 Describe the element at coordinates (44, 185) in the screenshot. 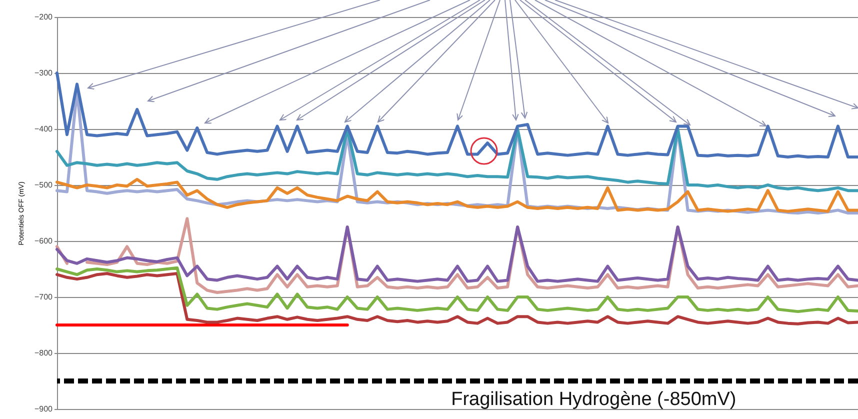

I see `y-tick-label: −500` at that location.